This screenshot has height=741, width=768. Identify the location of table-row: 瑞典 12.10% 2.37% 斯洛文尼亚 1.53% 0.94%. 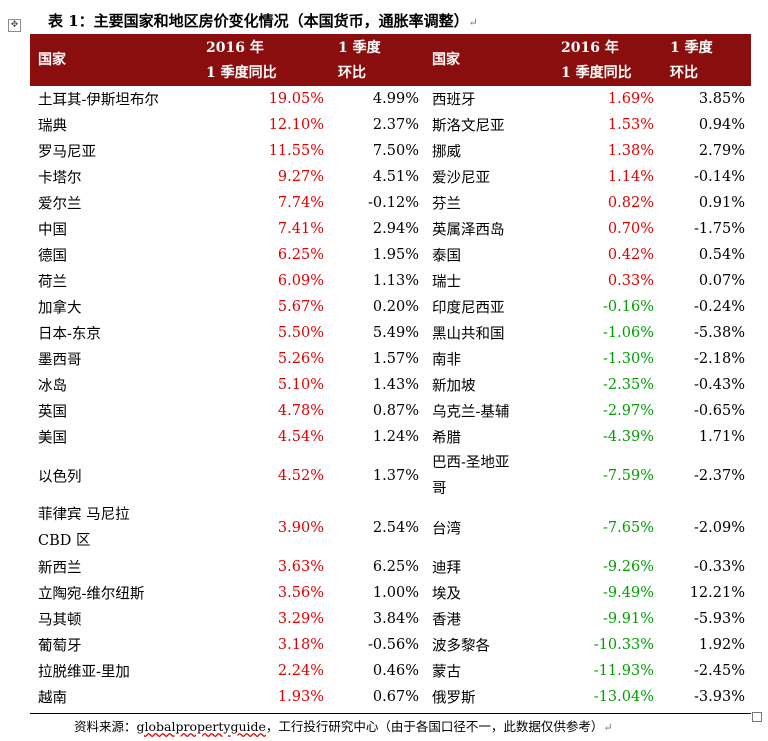
(390, 125).